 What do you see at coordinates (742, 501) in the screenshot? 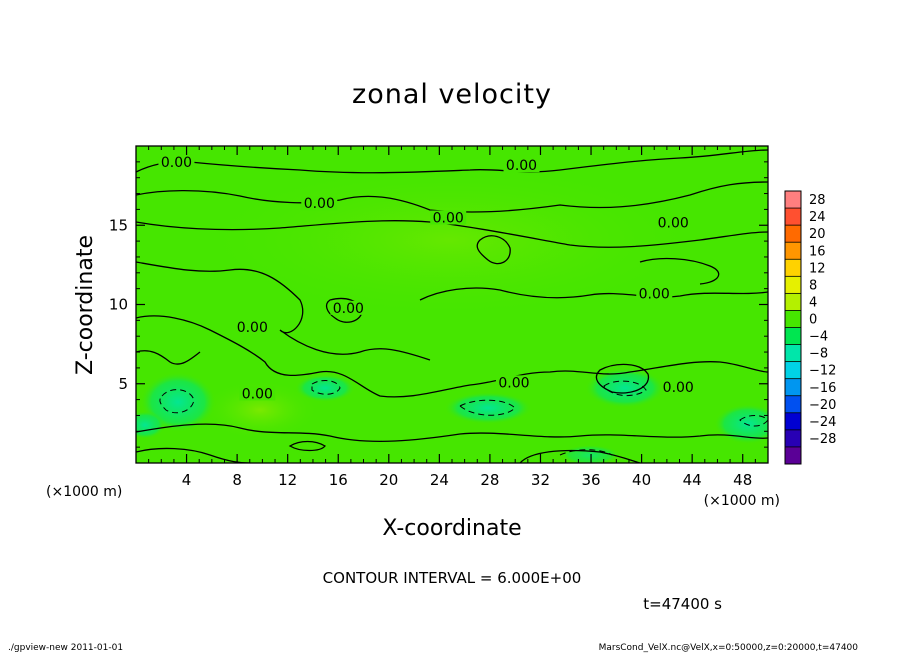
I see `x-unit-label: (×1000 m)` at bounding box center [742, 501].